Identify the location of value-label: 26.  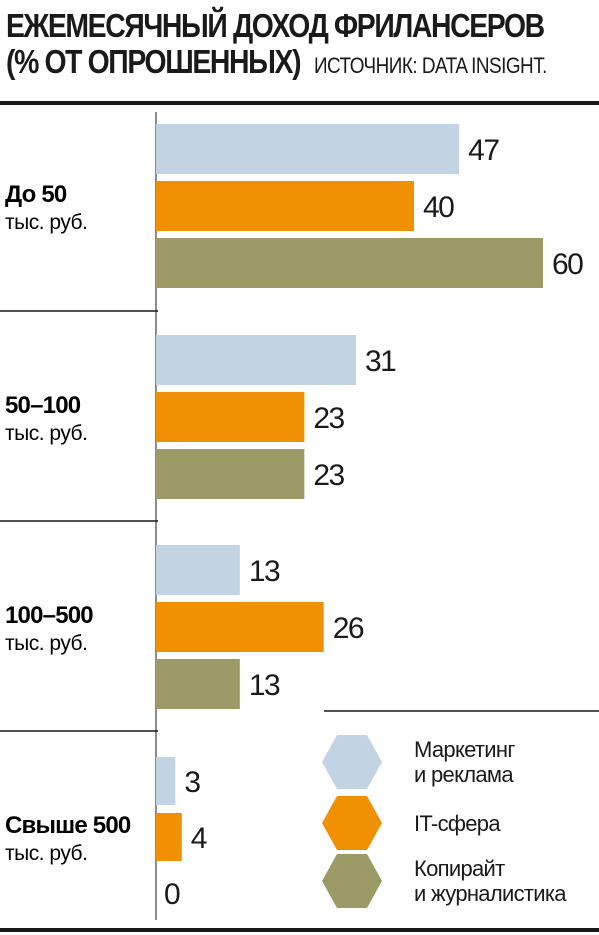
(348, 628).